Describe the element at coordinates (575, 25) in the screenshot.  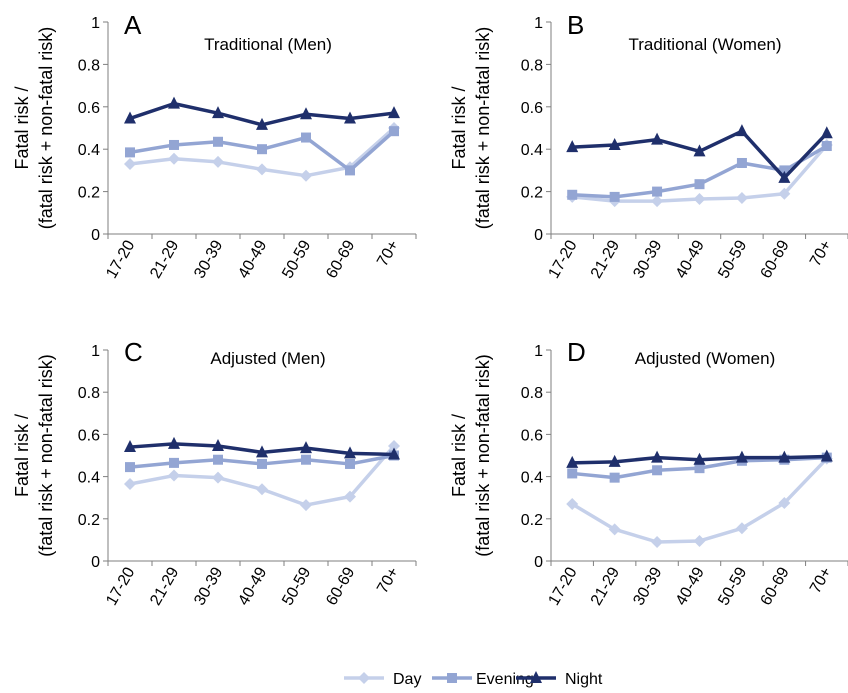
I see `panel-letter: B` at that location.